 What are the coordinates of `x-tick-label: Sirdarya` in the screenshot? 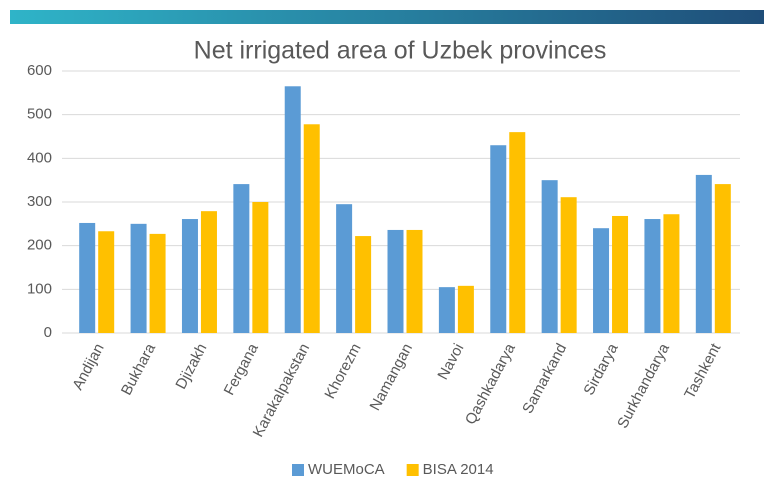 It's located at (601, 369).